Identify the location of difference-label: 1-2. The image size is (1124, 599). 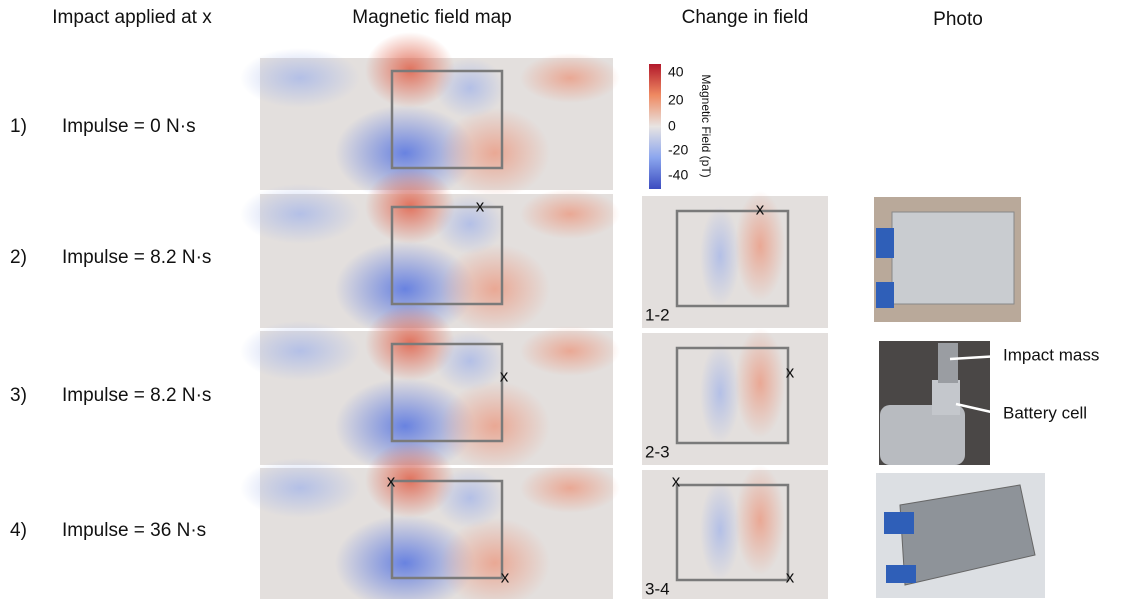
(657, 314).